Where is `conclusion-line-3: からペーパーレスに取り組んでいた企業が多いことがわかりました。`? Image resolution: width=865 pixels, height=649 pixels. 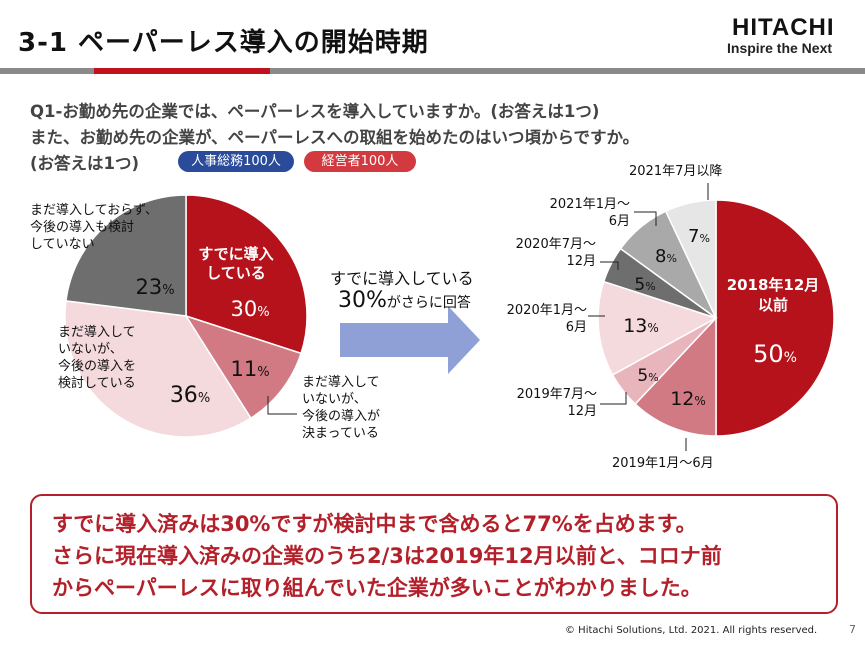
conclusion-line-3: からペーパーレスに取り組んでいた企業が多いことがわかりました。 is located at coordinates (377, 588).